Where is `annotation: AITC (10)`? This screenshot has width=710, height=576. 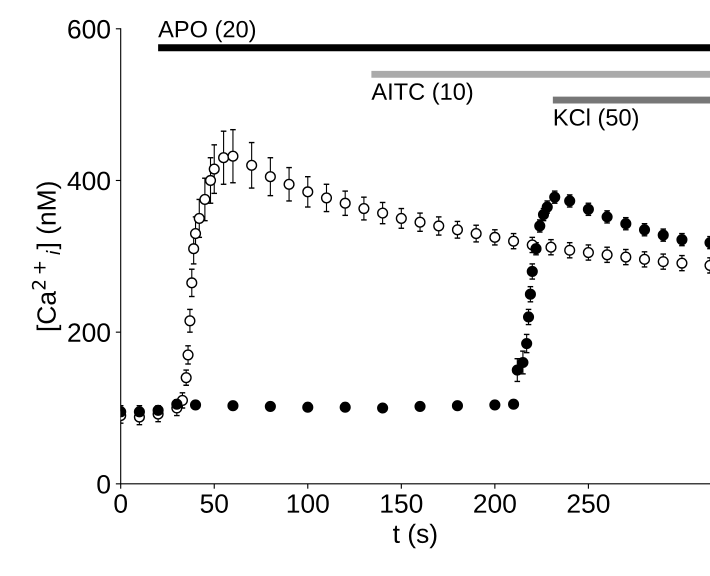 annotation: AITC (10) is located at coordinates (421, 93).